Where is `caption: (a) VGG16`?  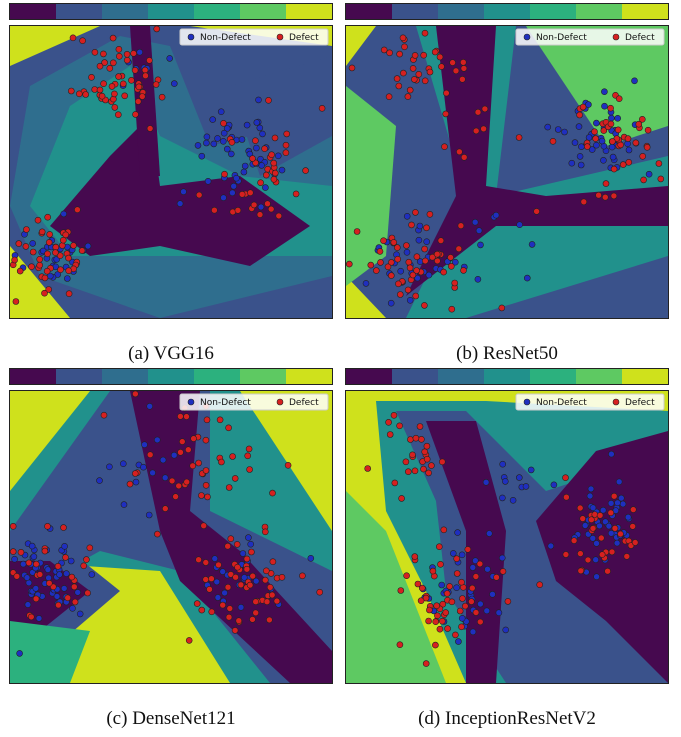 caption: (a) VGG16 is located at coordinates (171, 353).